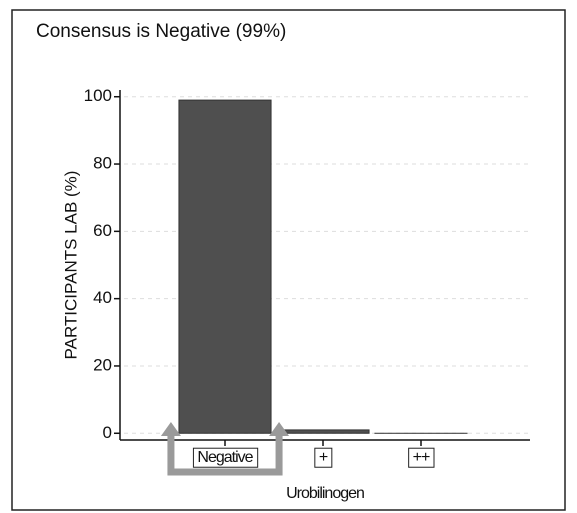 Image resolution: width=577 pixels, height=513 pixels. I want to click on chart-title: Consensus is Negative (99%), so click(161, 31).